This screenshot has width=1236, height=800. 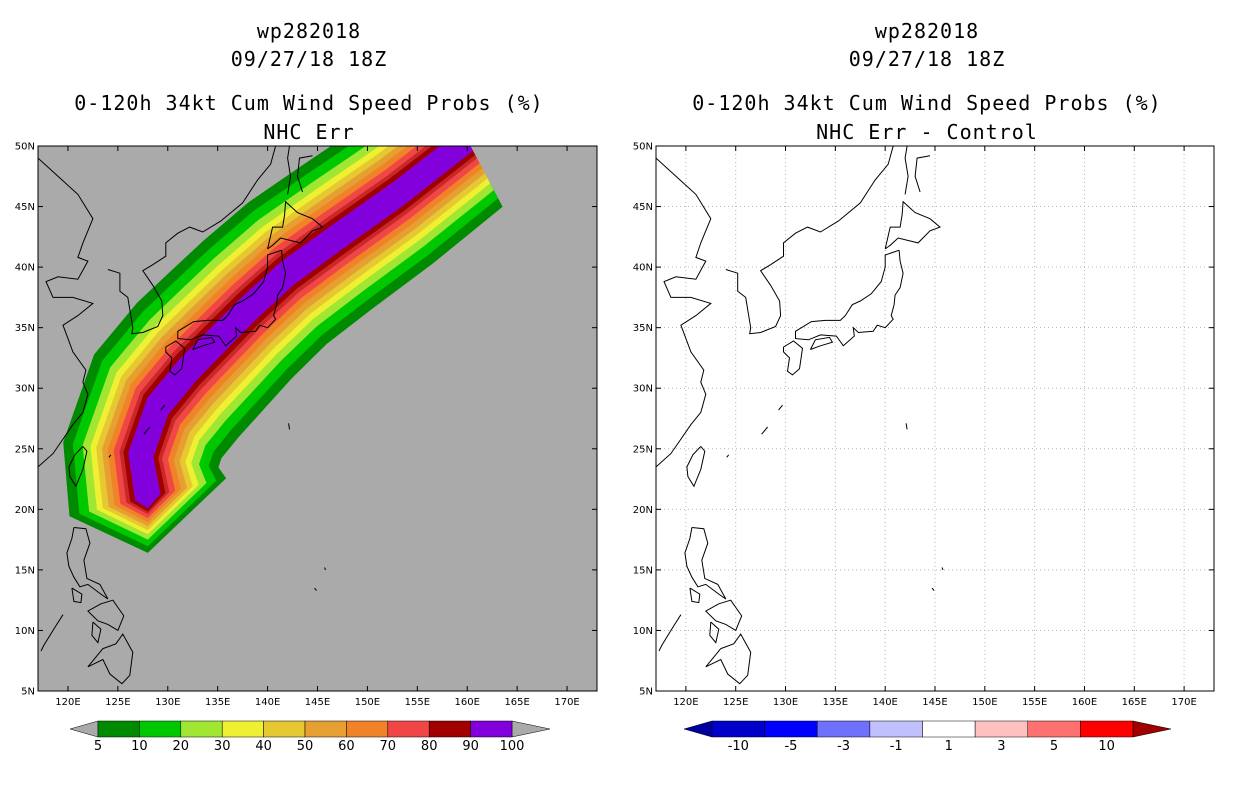 I want to click on colorbar-label: 100, so click(x=512, y=746).